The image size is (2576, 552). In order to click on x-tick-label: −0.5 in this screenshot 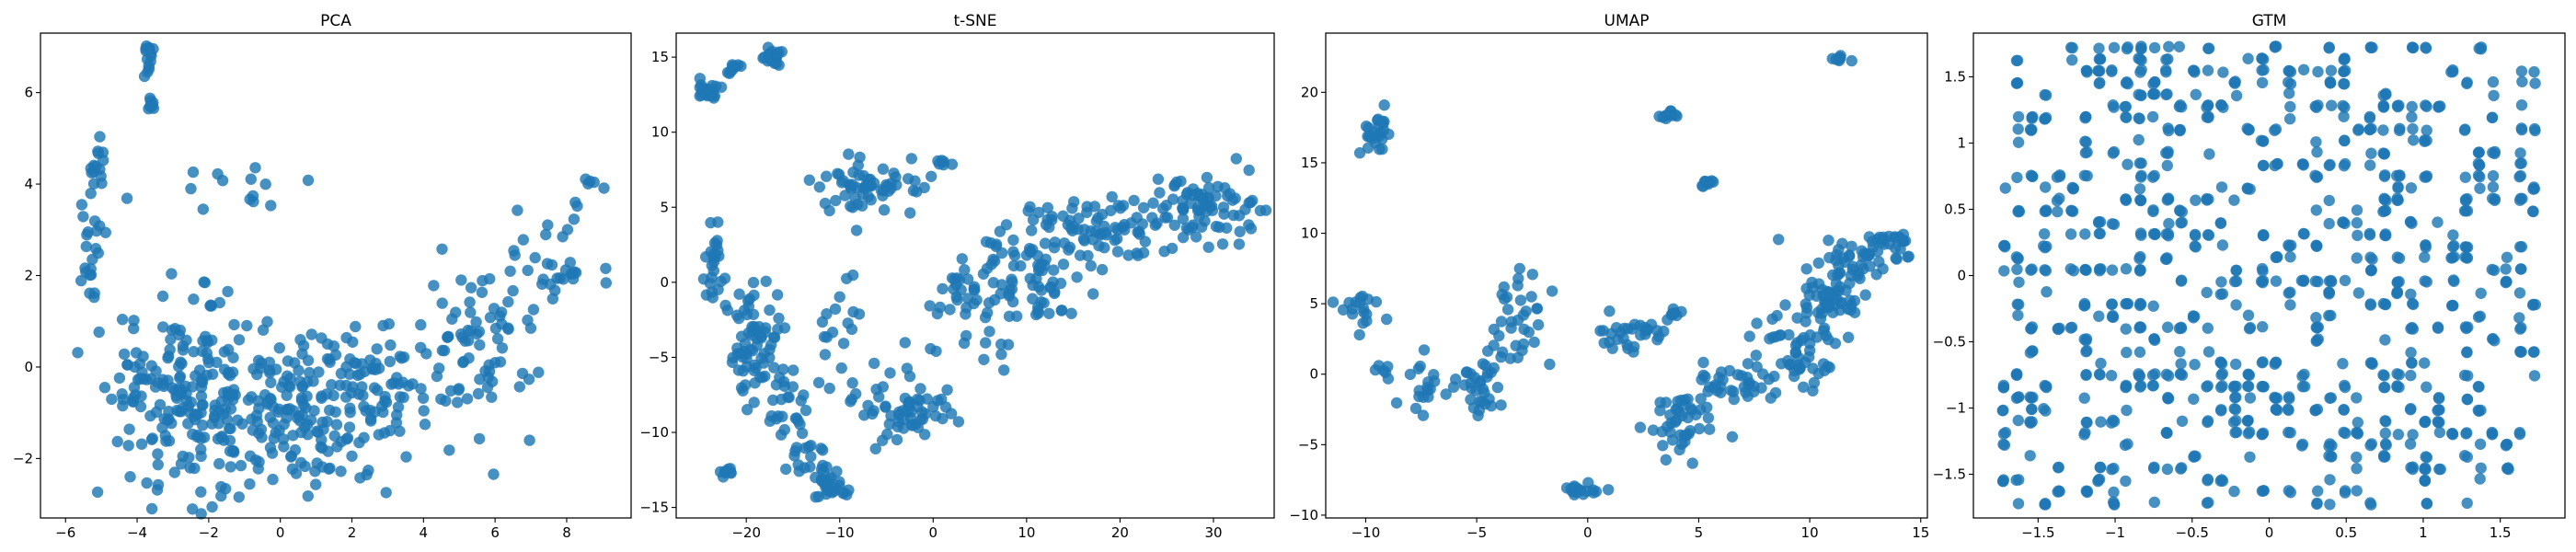, I will do `click(2192, 532)`.